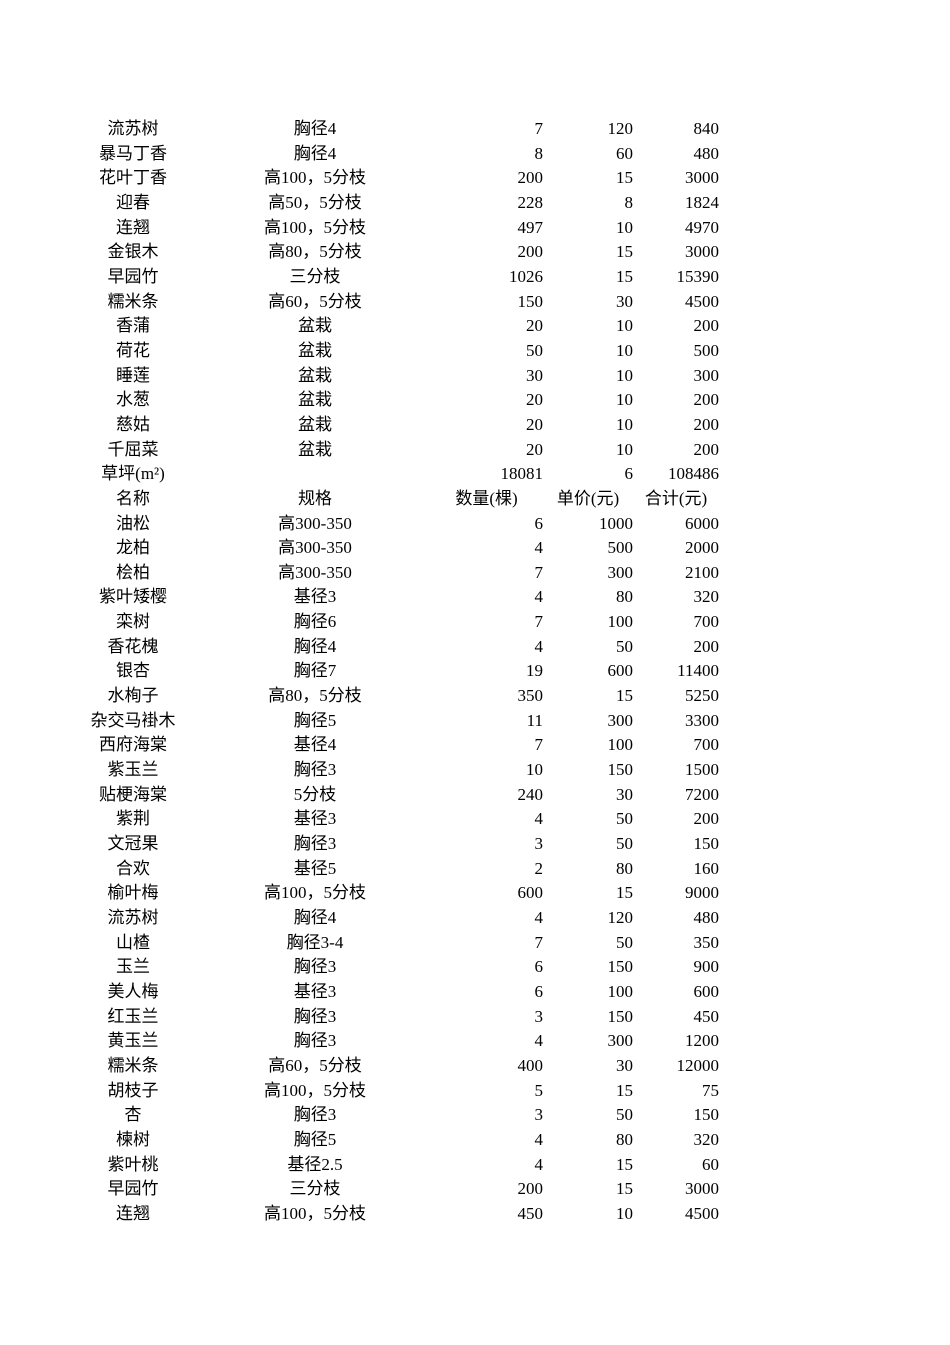 The image size is (950, 1345). I want to click on price-cell: 100, so click(620, 991).